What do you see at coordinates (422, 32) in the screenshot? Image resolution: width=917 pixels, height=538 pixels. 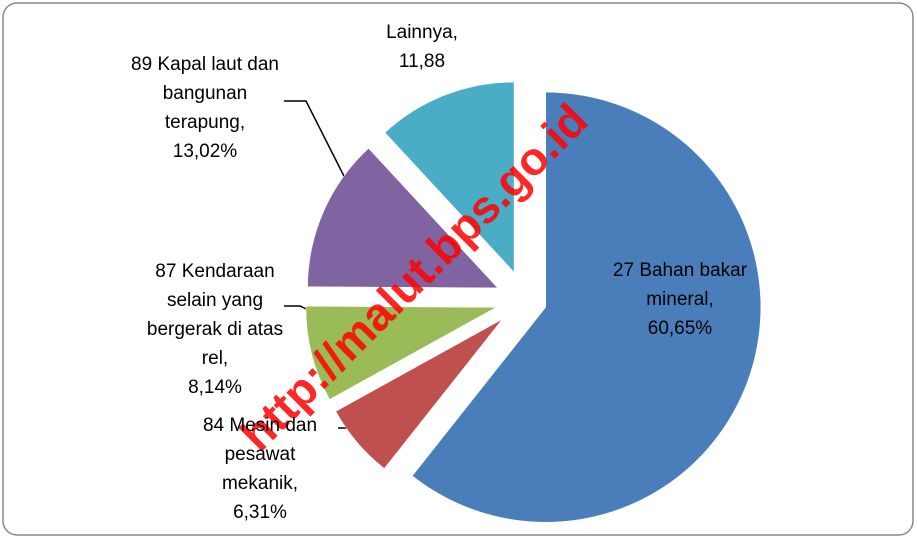 I see `category-name: Lainnya,` at bounding box center [422, 32].